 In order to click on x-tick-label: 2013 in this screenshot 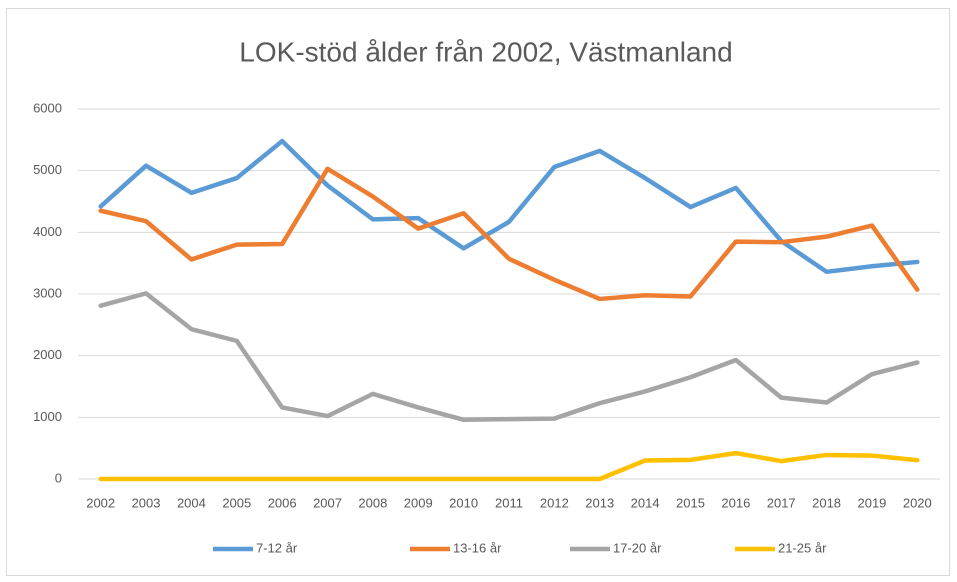, I will do `click(599, 502)`.